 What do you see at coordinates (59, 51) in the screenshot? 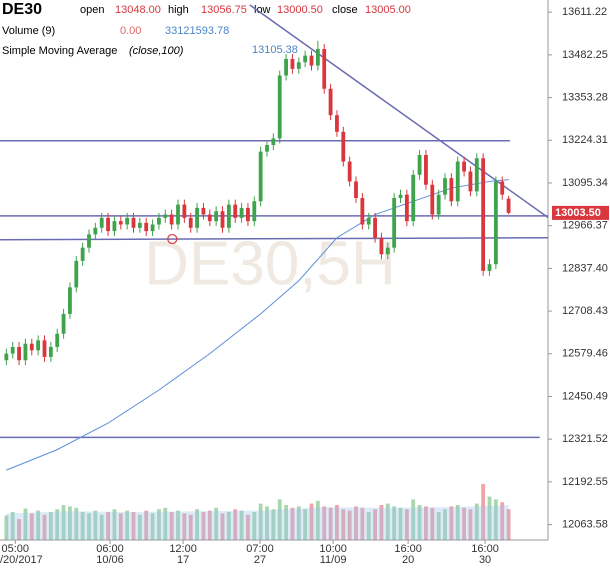
I see `sma-title: Simple Moving Average` at bounding box center [59, 51].